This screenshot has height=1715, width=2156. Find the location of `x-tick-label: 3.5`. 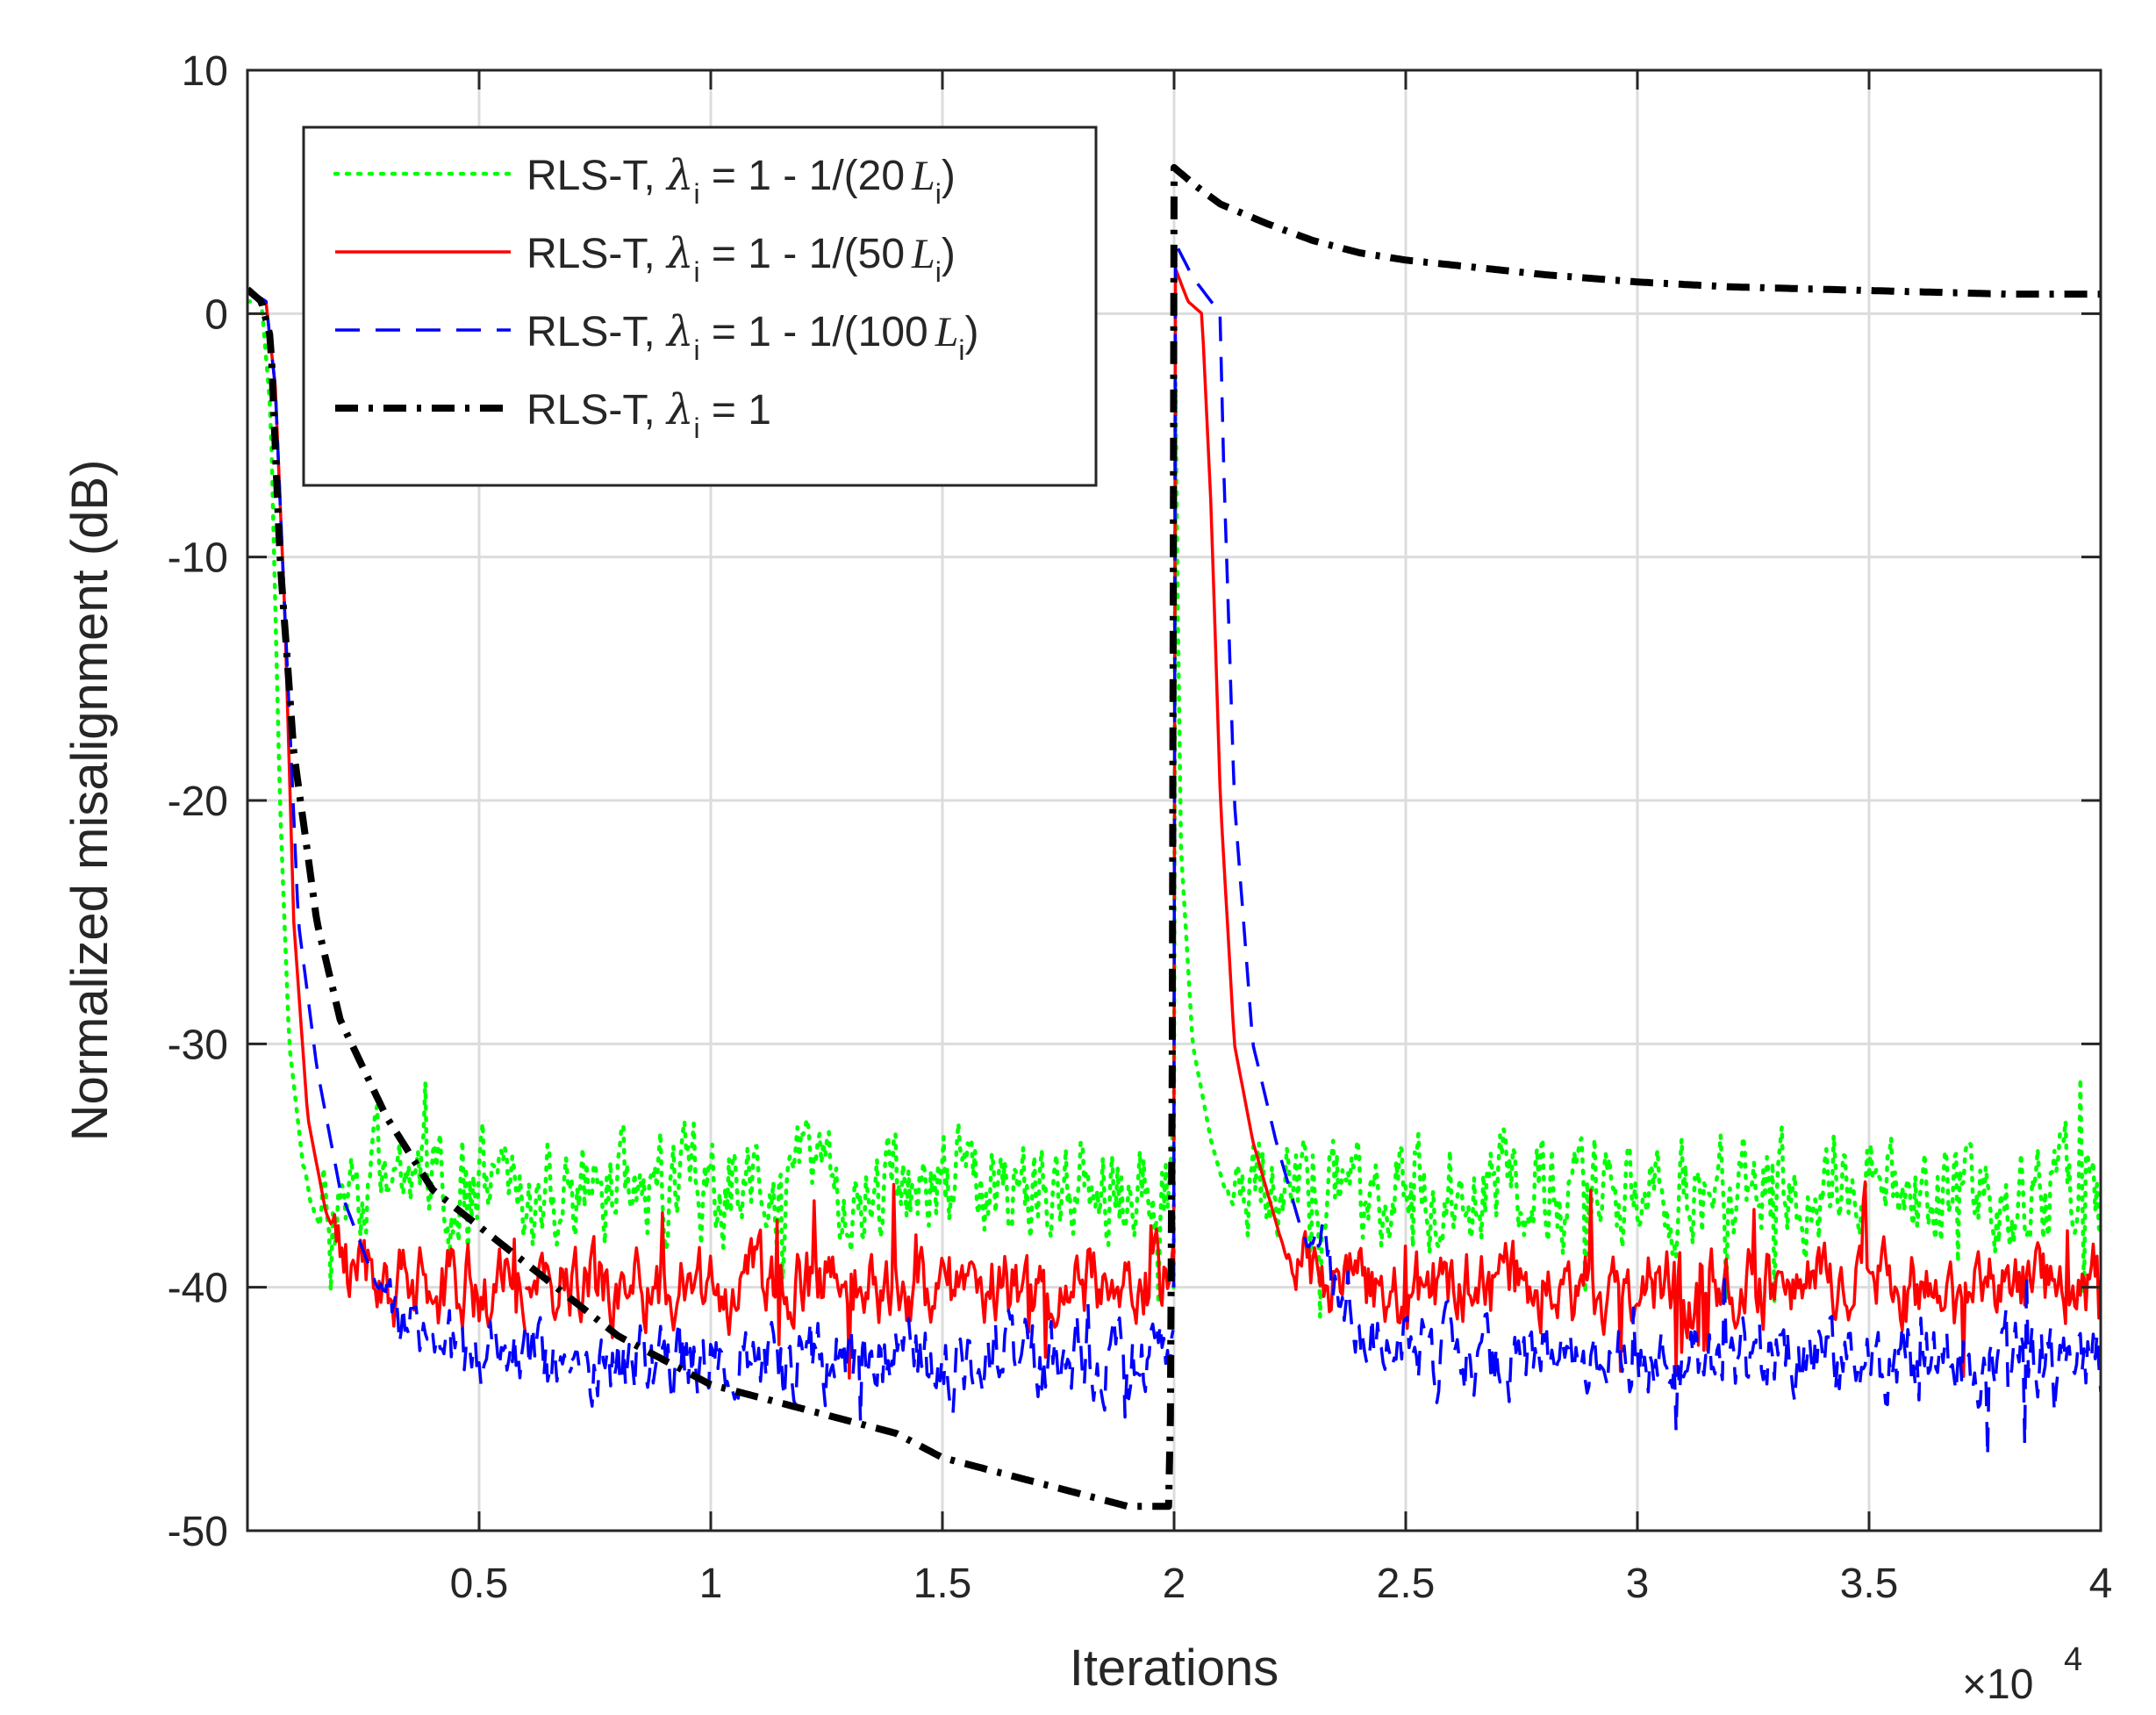

x-tick-label: 3.5 is located at coordinates (1869, 1584).